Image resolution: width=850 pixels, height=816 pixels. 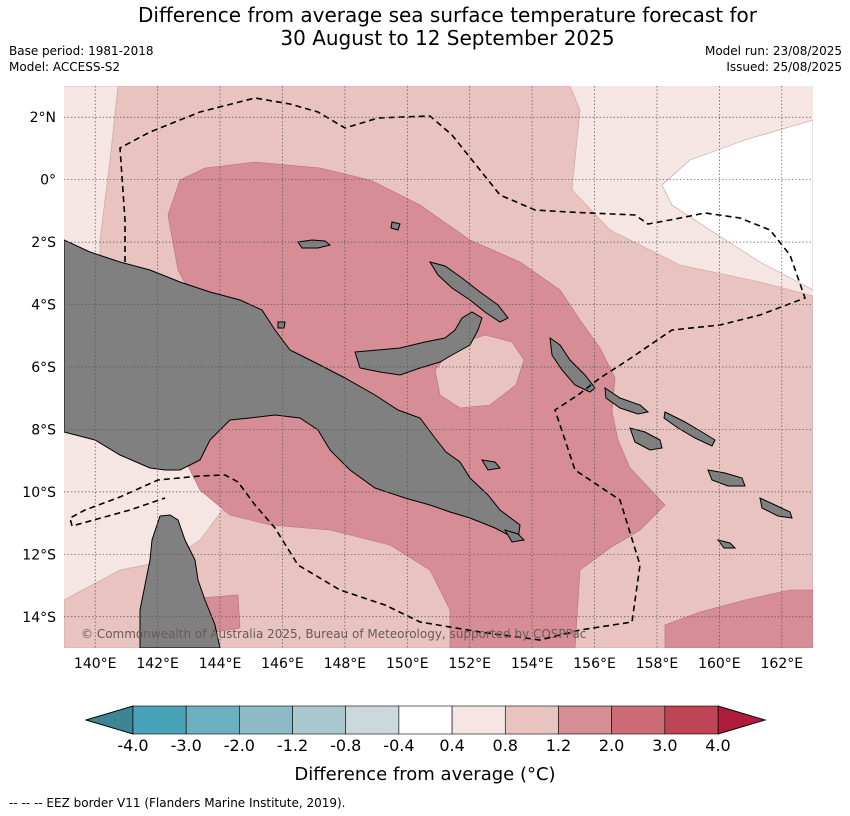 What do you see at coordinates (505, 745) in the screenshot?
I see `colorbar-tick-label: 0.8` at bounding box center [505, 745].